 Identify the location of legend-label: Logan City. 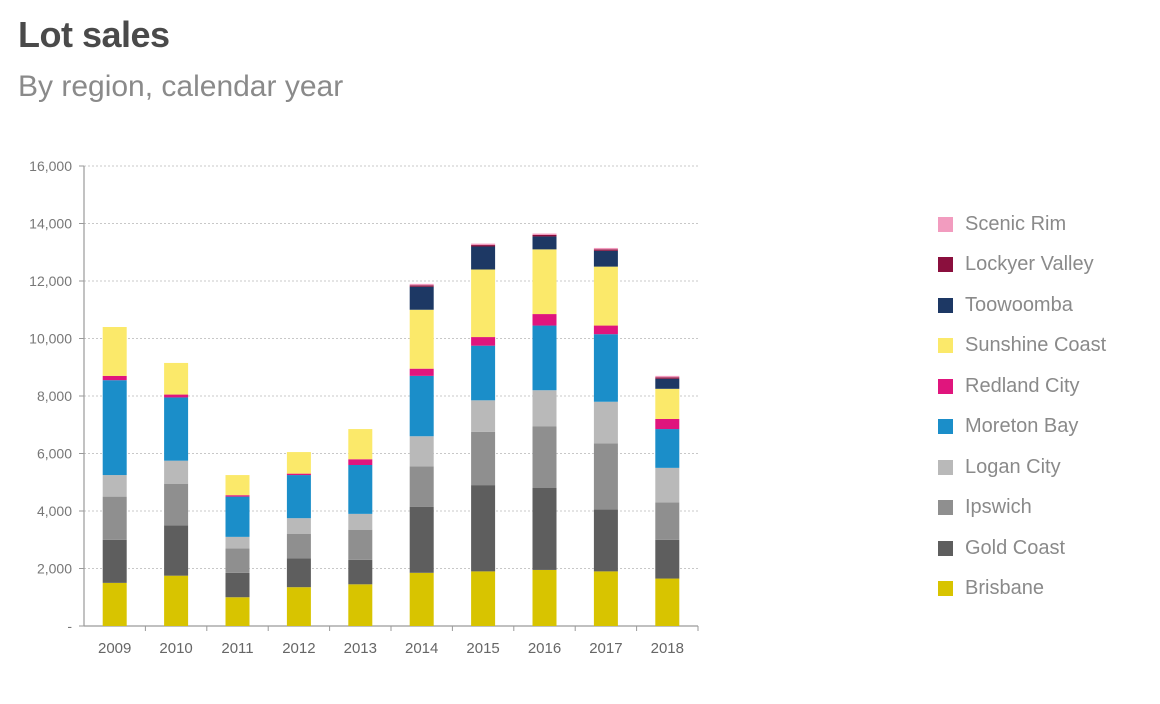
(1013, 466).